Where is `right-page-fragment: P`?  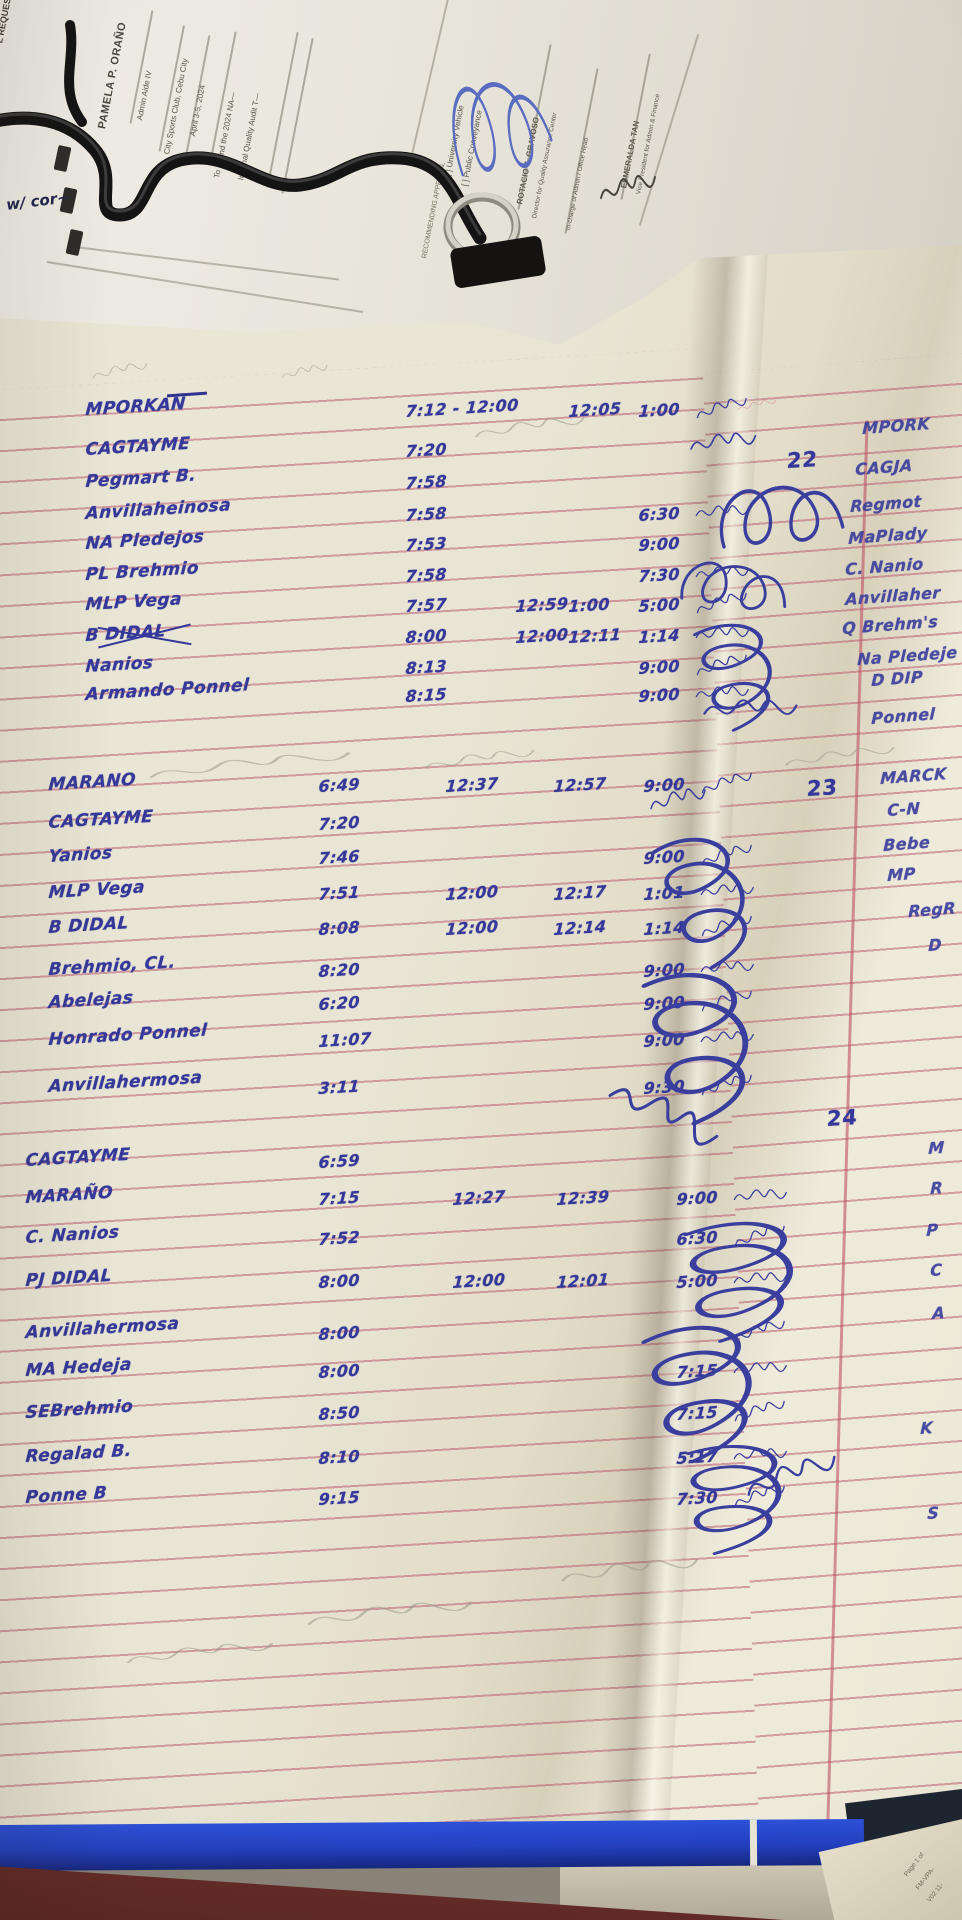 right-page-fragment: P is located at coordinates (932, 1230).